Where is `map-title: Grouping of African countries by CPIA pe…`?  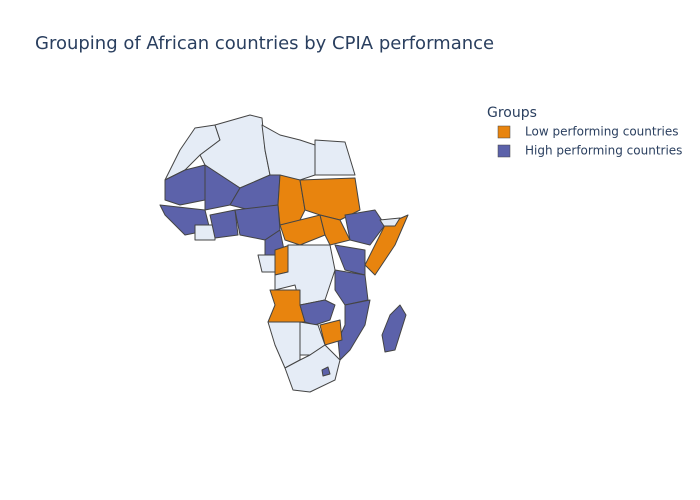 map-title: Grouping of African countries by CPIA pe… is located at coordinates (264, 43).